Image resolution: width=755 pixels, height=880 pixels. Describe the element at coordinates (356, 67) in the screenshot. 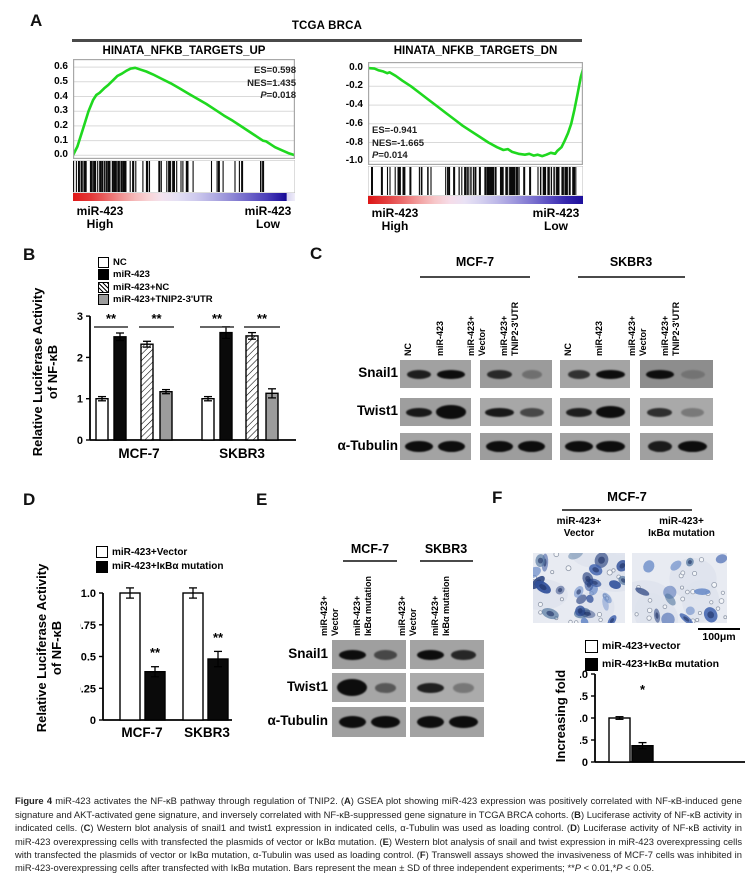

I see `gsea-ytick: 0.0` at that location.